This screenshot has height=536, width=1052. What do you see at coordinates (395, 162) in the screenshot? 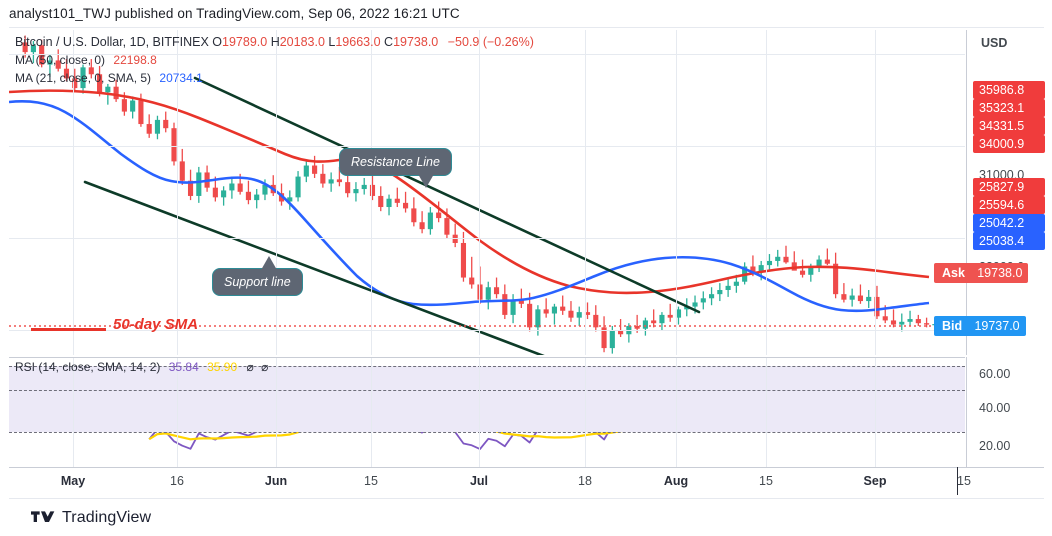
I see `resistance-line-callout-label: Resistance Line` at bounding box center [395, 162].